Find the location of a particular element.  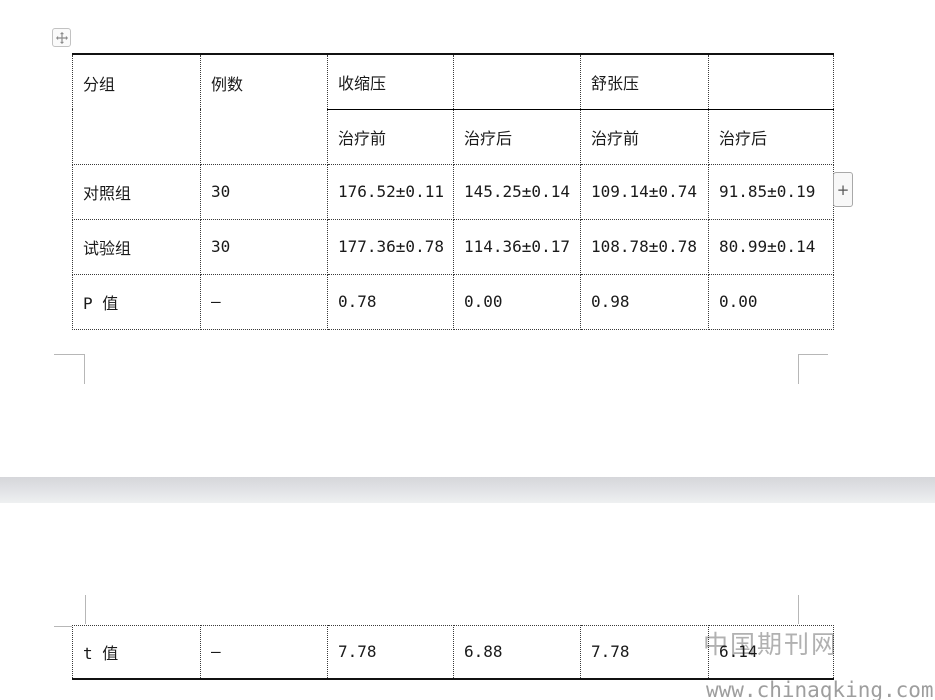

header-cell-group: 分组 is located at coordinates (136, 109).